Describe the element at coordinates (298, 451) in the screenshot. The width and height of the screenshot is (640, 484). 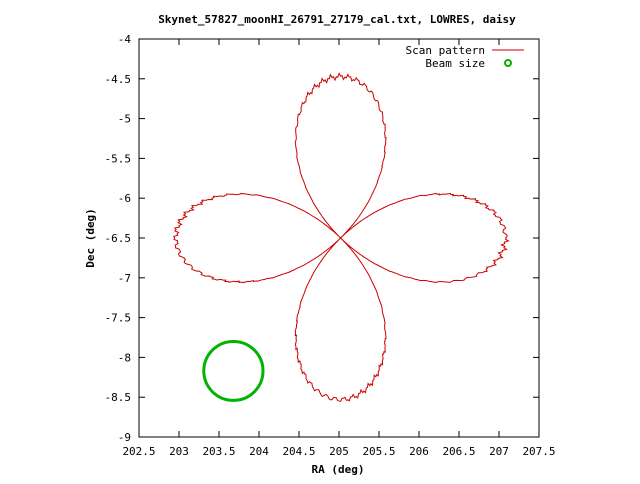
I see `x-tick-label: 204.5` at that location.